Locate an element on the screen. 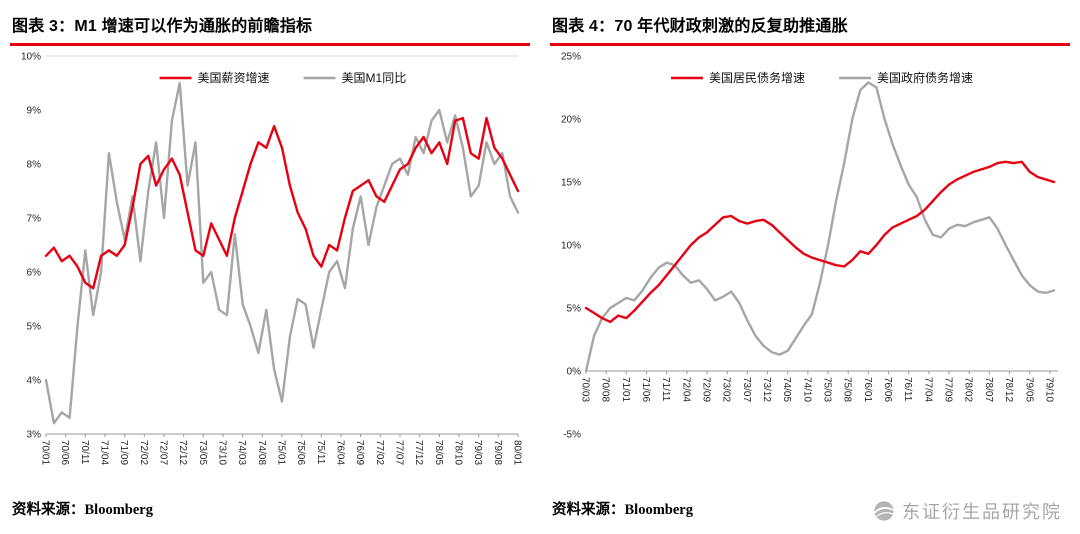 This screenshot has height=534, width=1080. svg-text: 73/12 is located at coordinates (766, 389).